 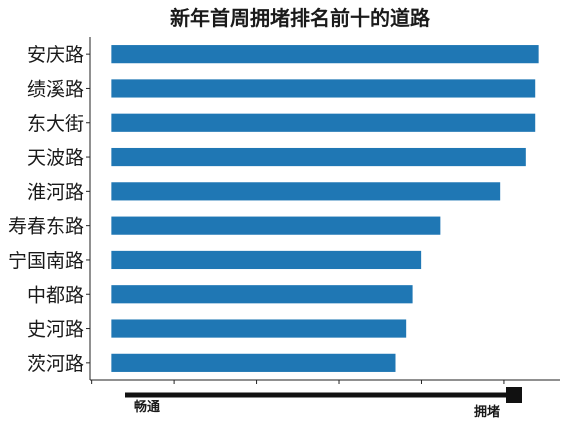 What do you see at coordinates (55, 89) in the screenshot?
I see `category-label-2: 绩溪路` at bounding box center [55, 89].